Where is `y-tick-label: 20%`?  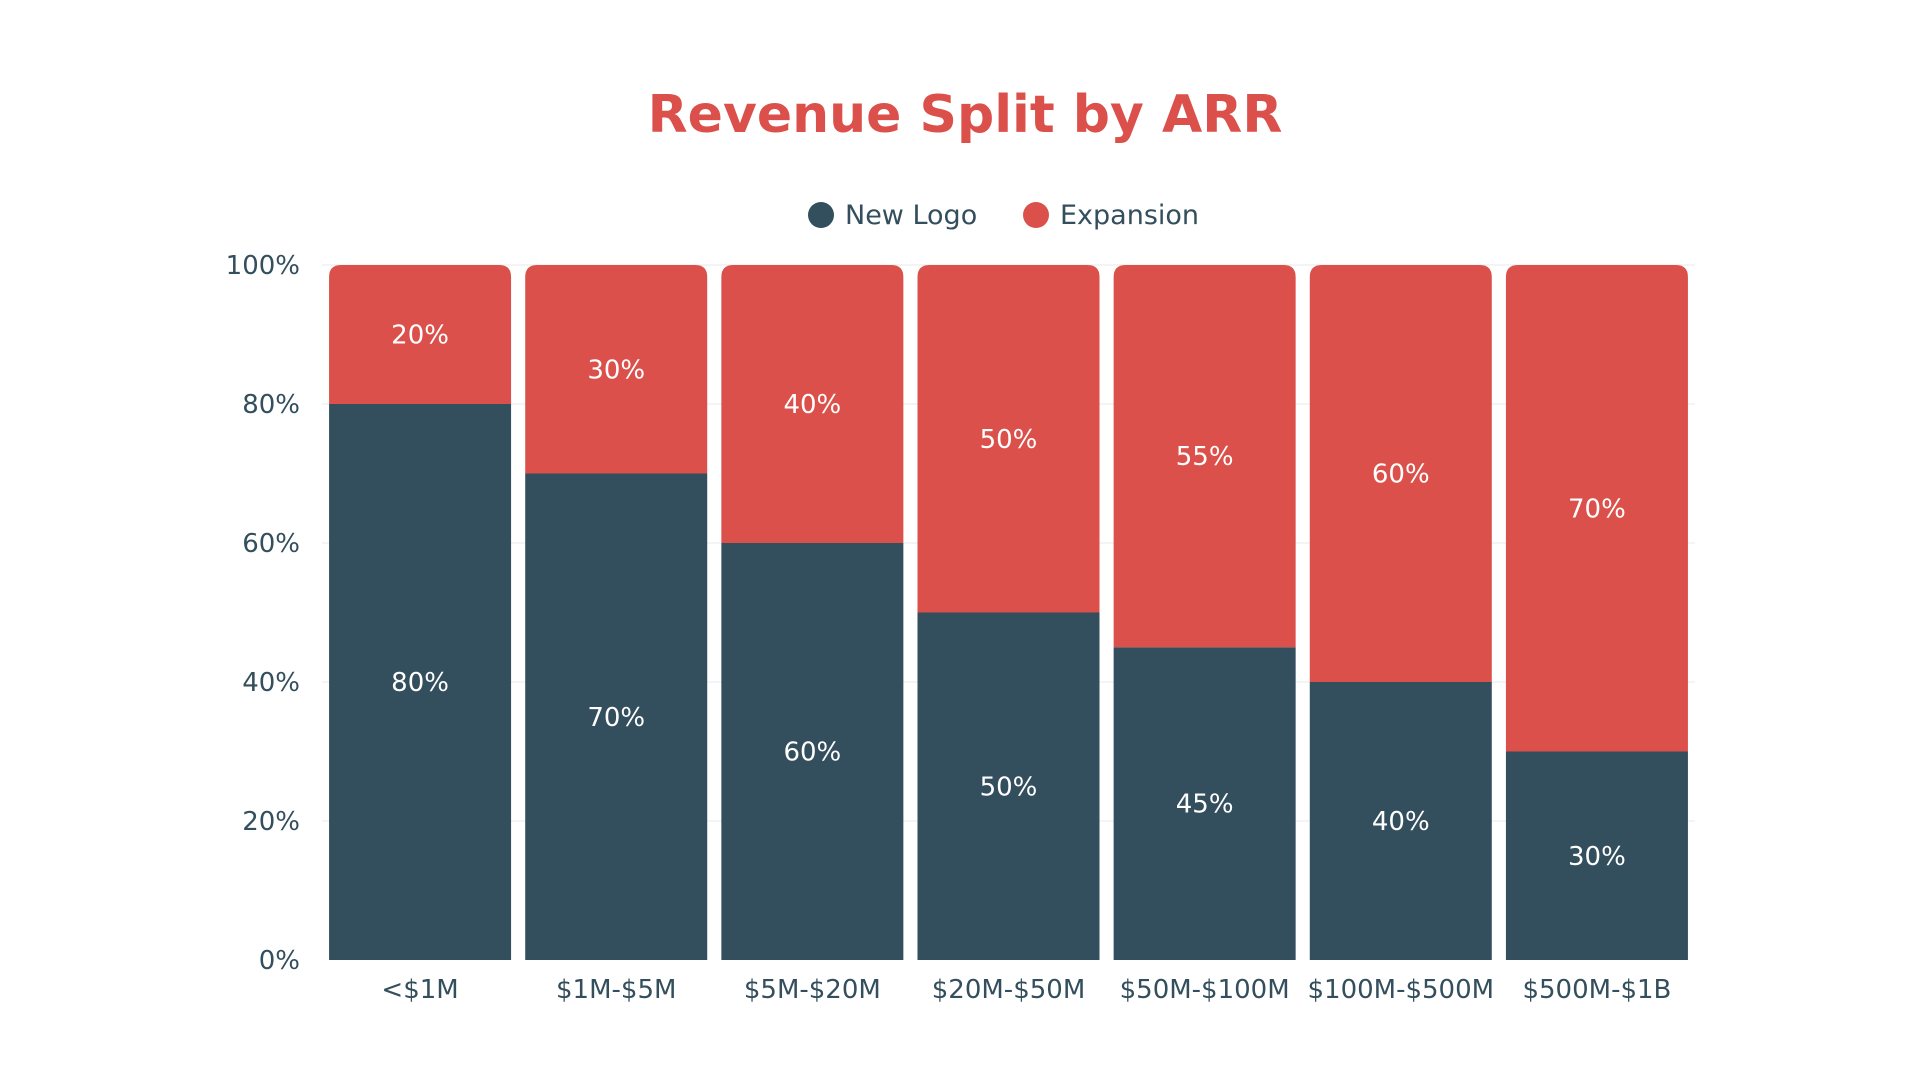 y-tick-label: 20% is located at coordinates (271, 822).